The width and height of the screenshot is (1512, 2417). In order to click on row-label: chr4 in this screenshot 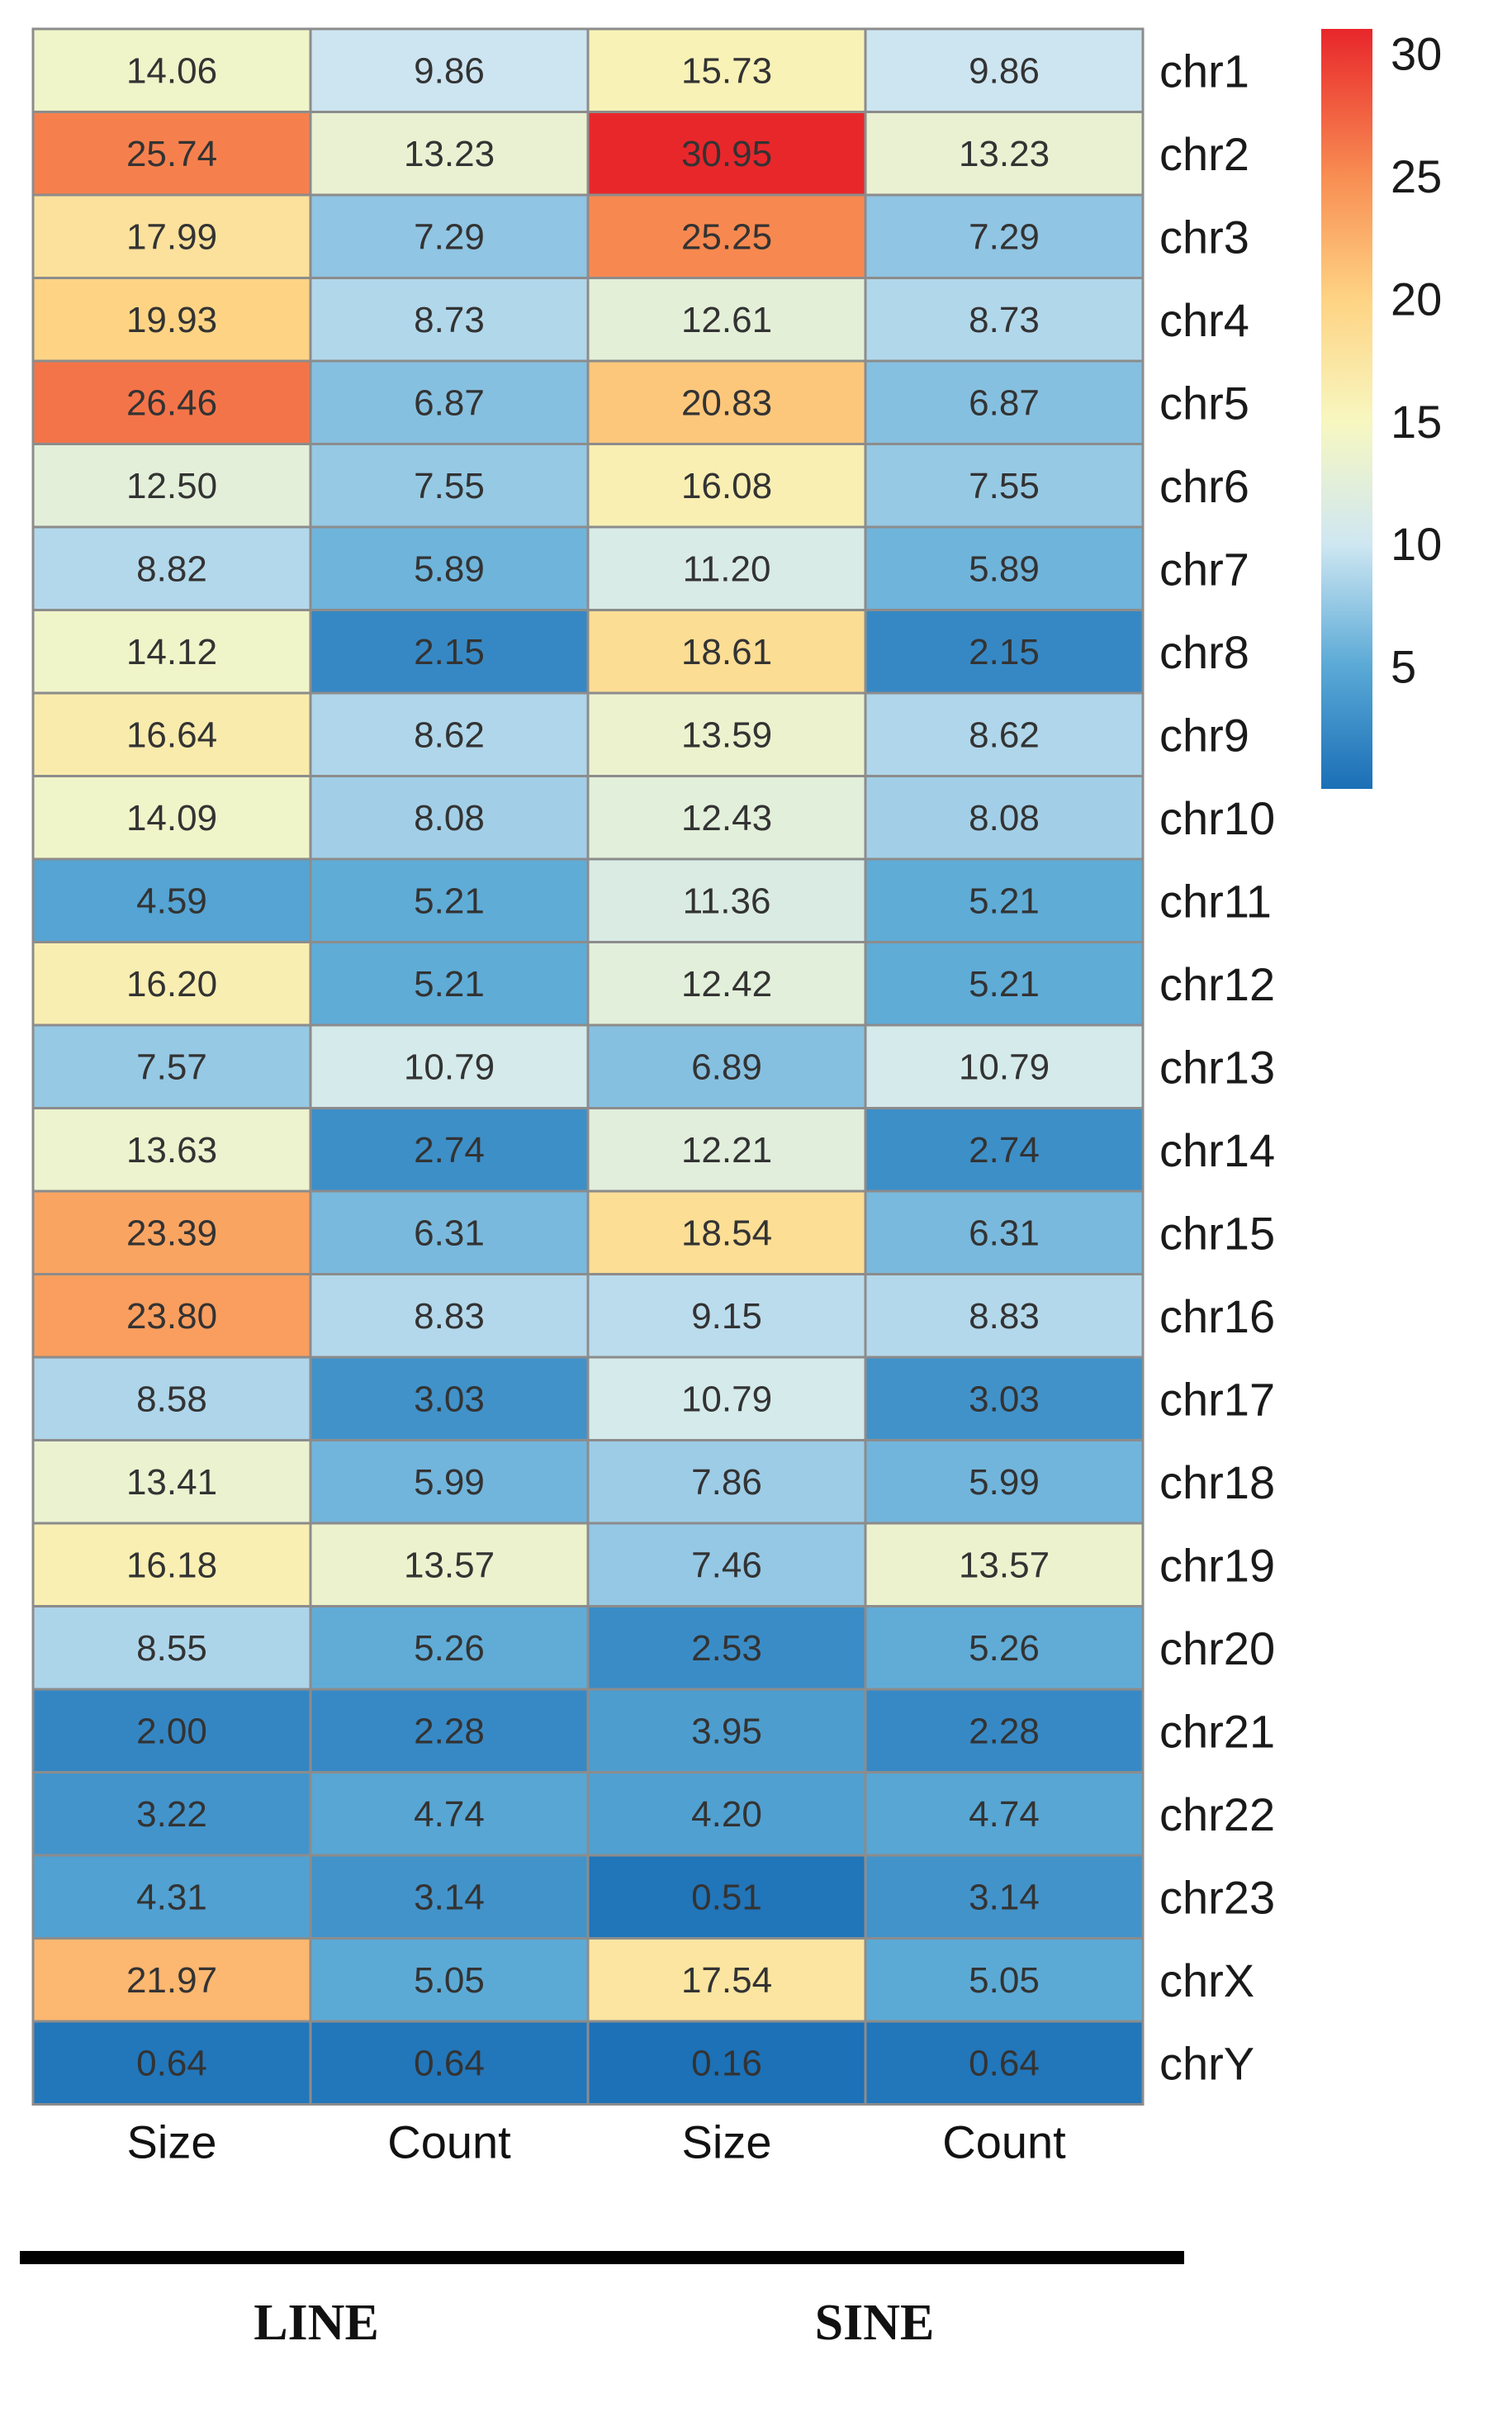, I will do `click(1204, 320)`.